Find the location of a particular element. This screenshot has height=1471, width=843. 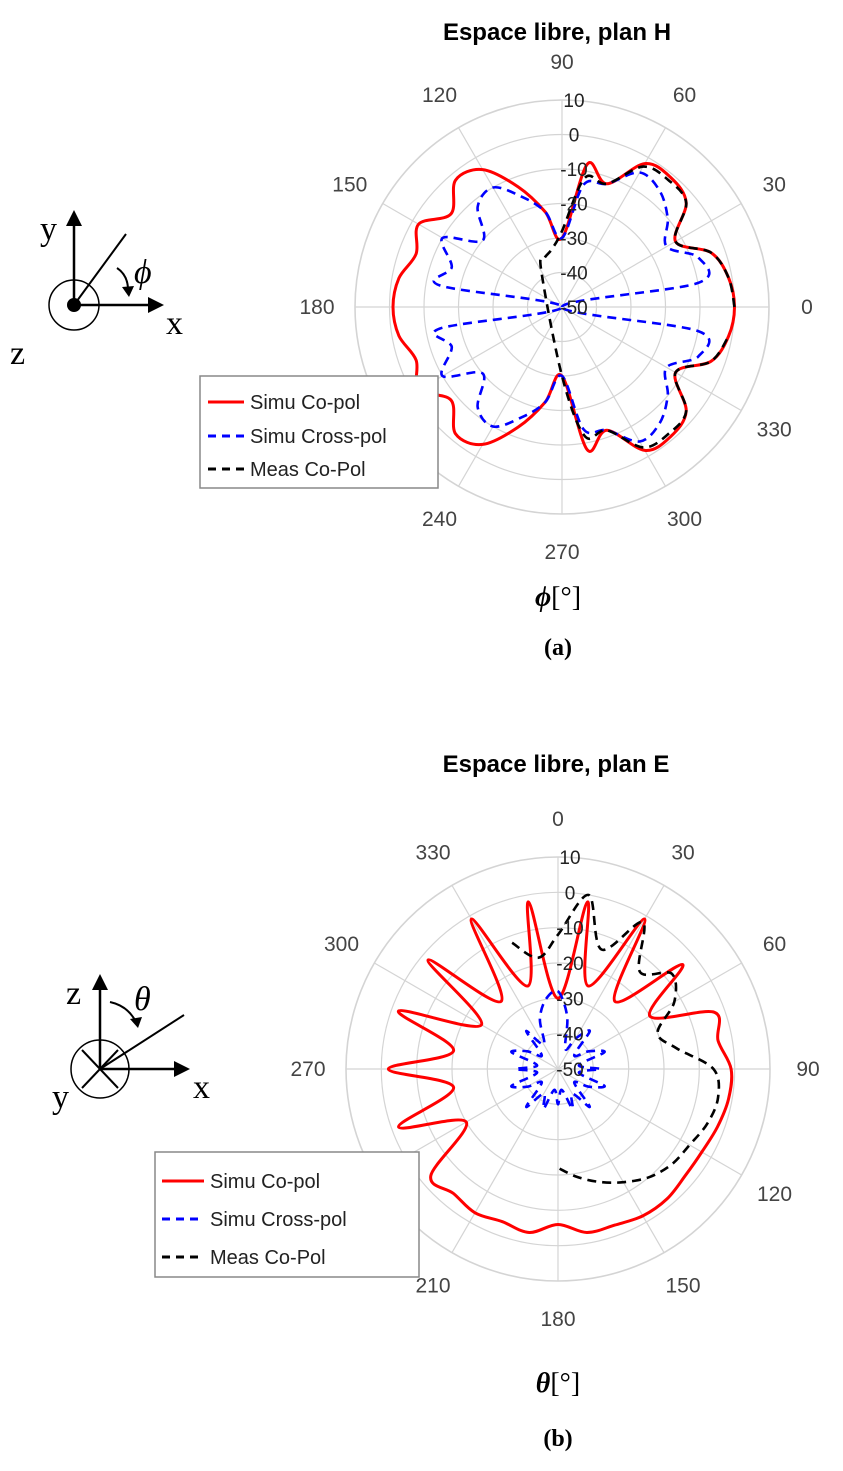

polar-grid is located at coordinates (562, 307).